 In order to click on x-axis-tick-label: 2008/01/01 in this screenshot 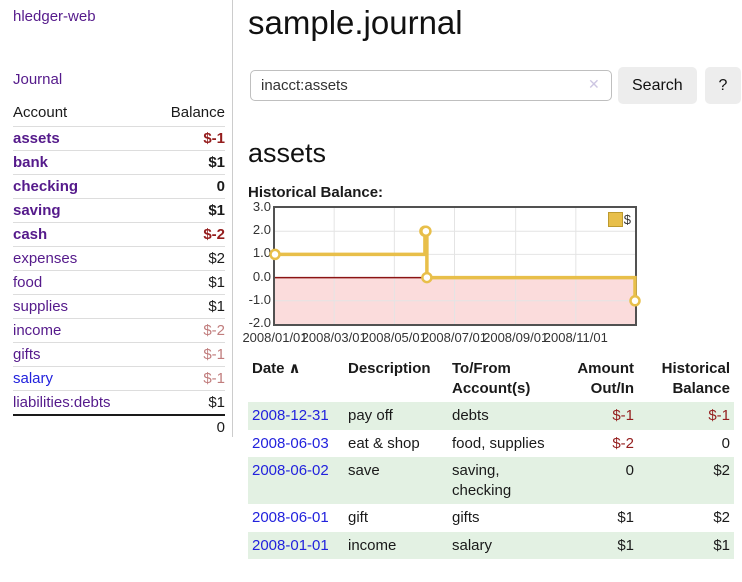, I will do `click(275, 337)`.